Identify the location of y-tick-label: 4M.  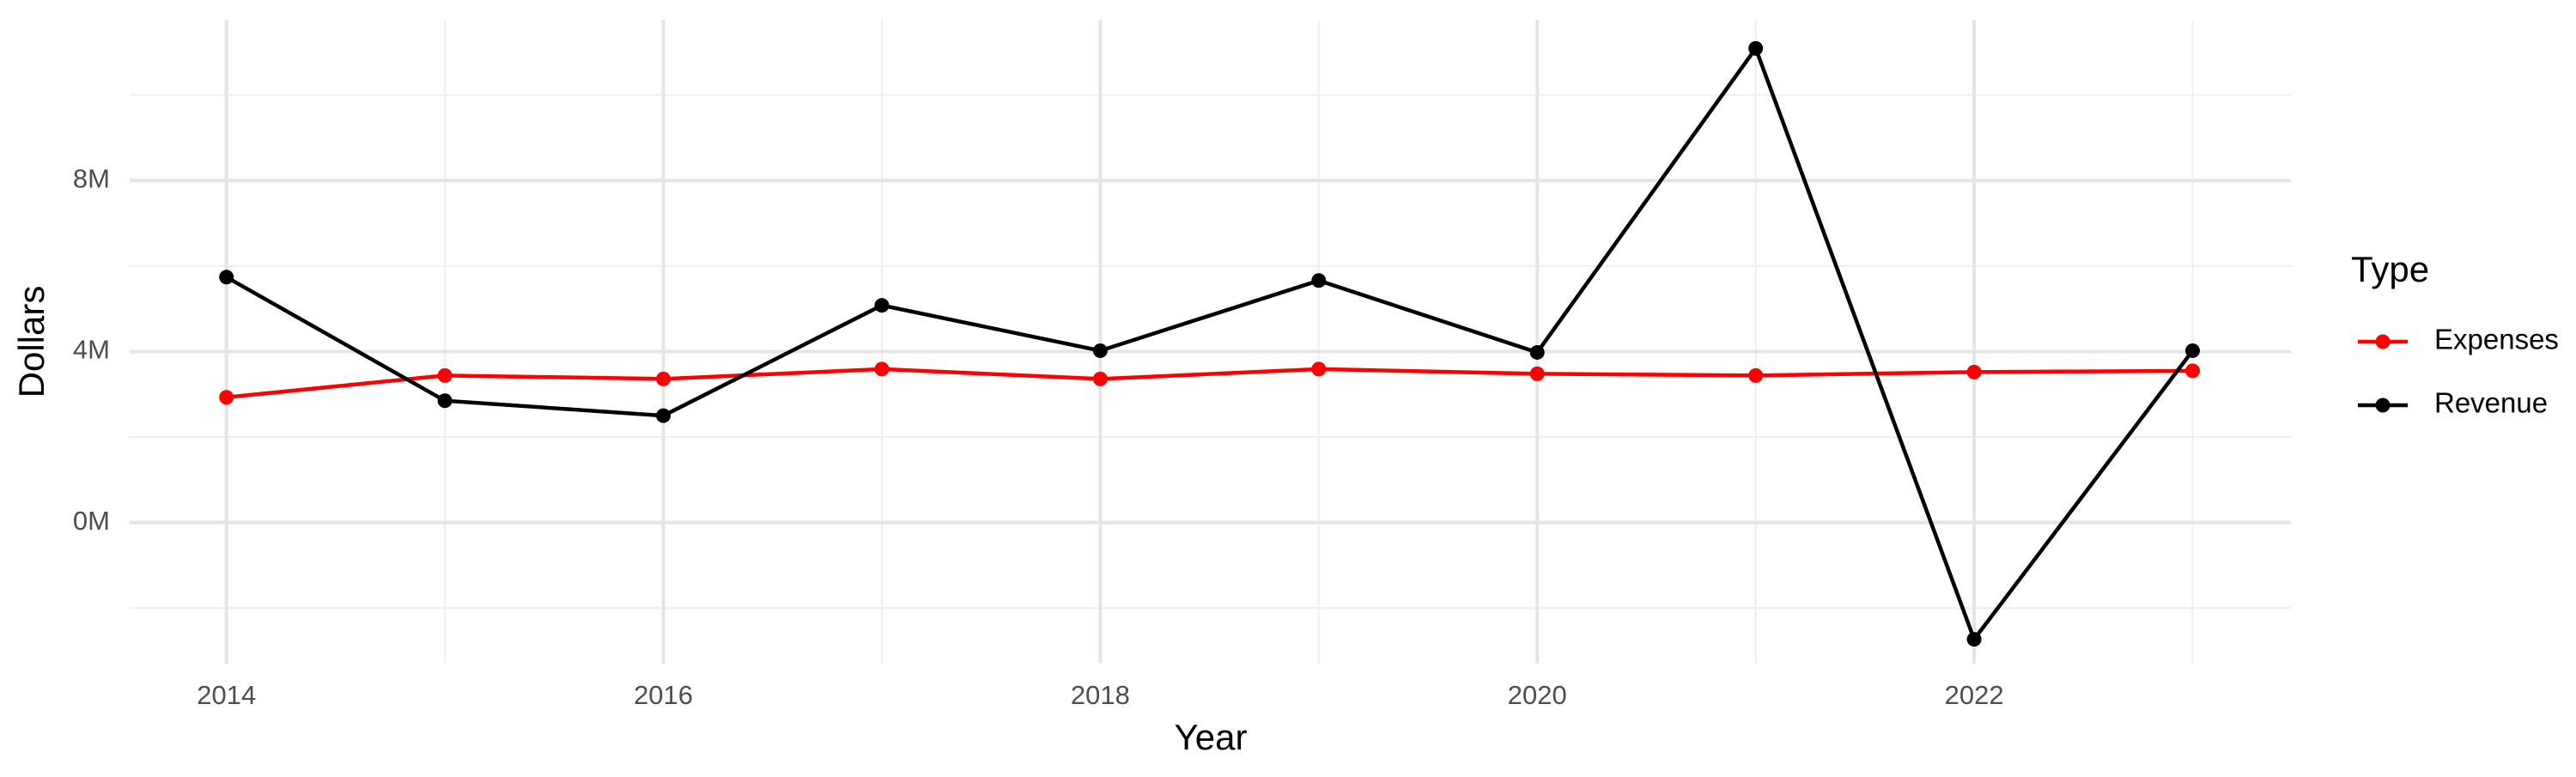
(91, 350).